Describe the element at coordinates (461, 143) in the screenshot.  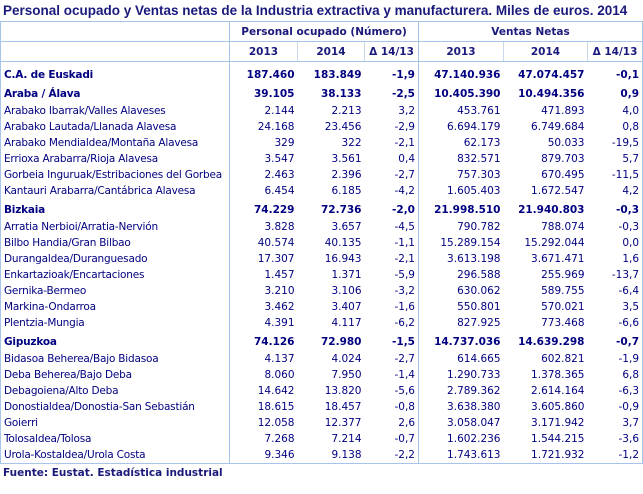
I see `cell-value: 62.173` at that location.